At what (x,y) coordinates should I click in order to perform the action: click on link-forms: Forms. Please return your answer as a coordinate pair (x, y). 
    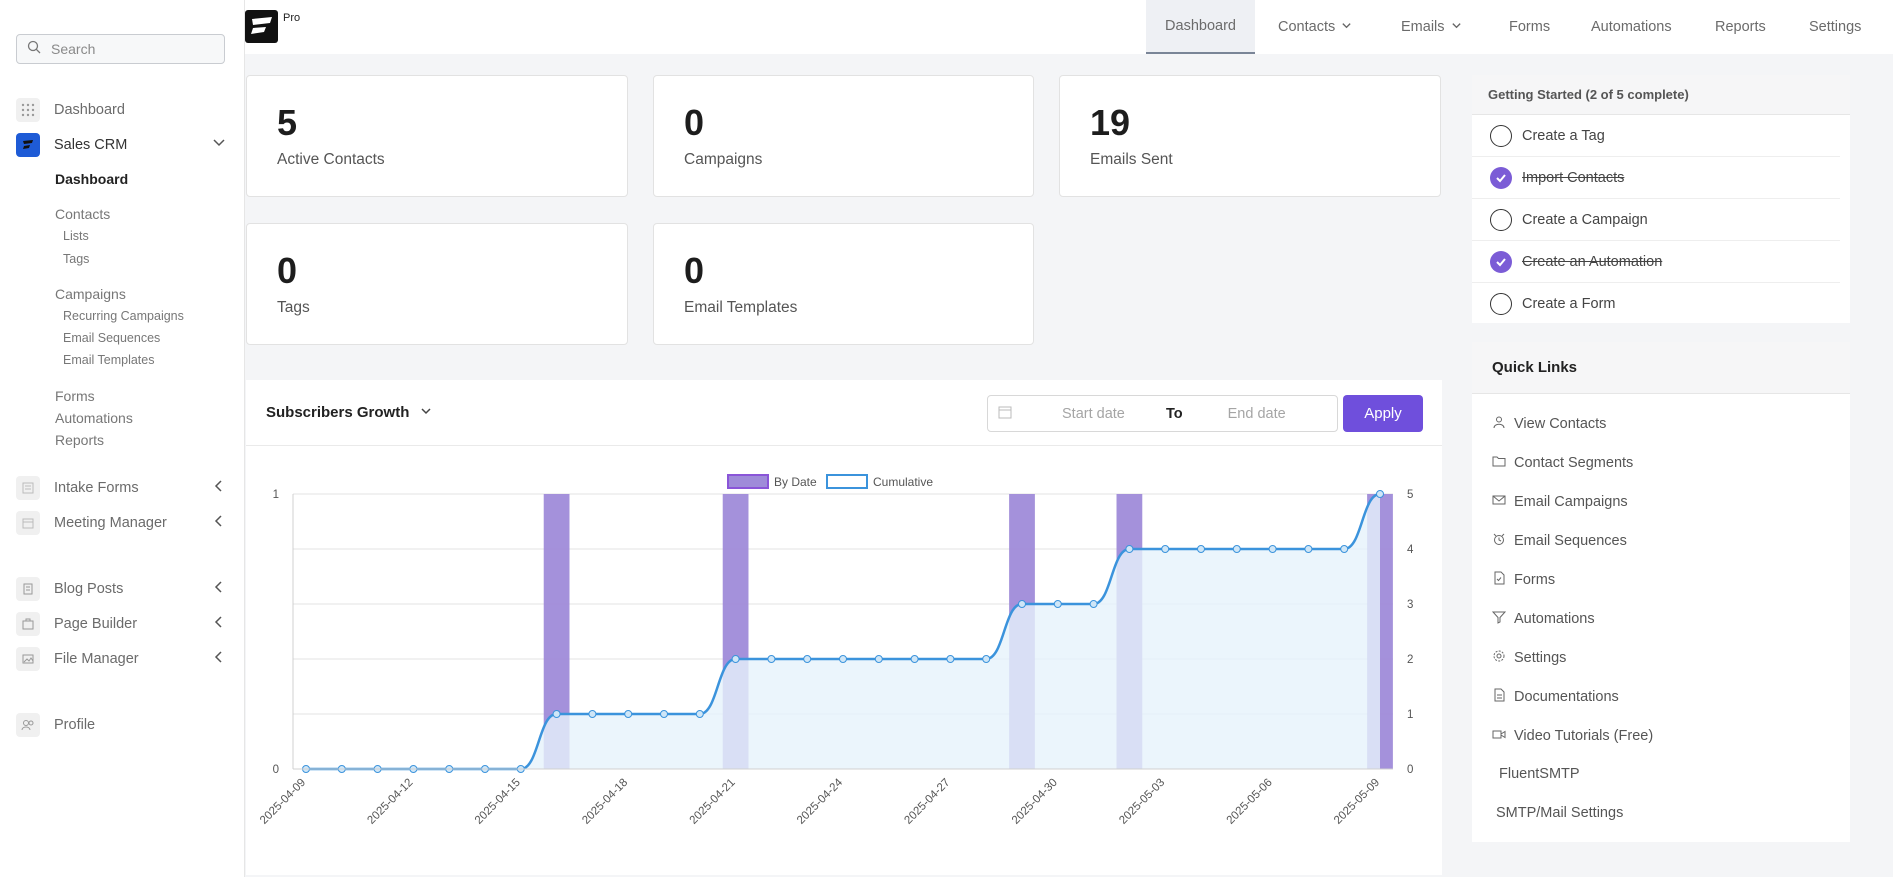
    Looking at the image, I should click on (1523, 580).